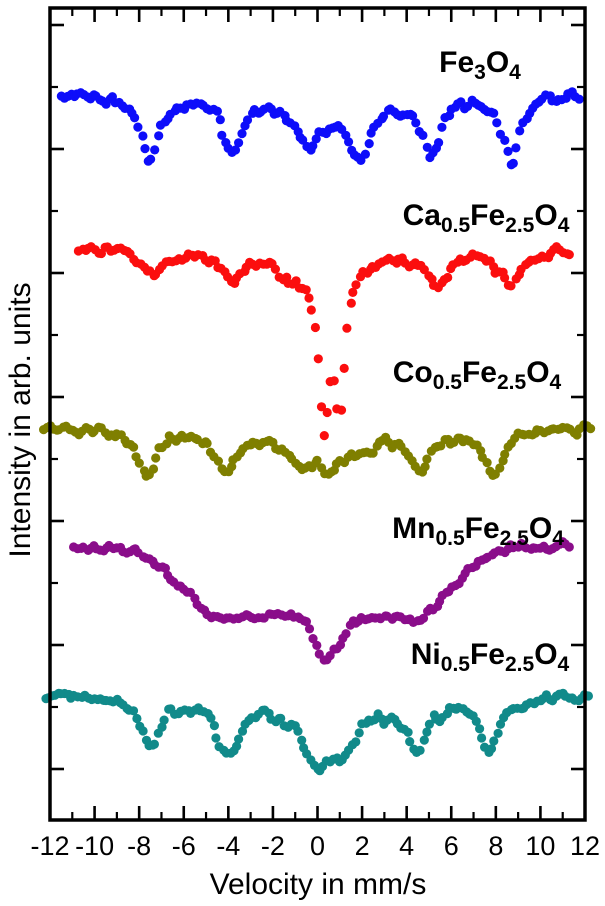 This screenshot has height=906, width=605. I want to click on series-label-Mn0.5Fe2.5O4: Mn0.5Fe2.5O4, so click(478, 531).